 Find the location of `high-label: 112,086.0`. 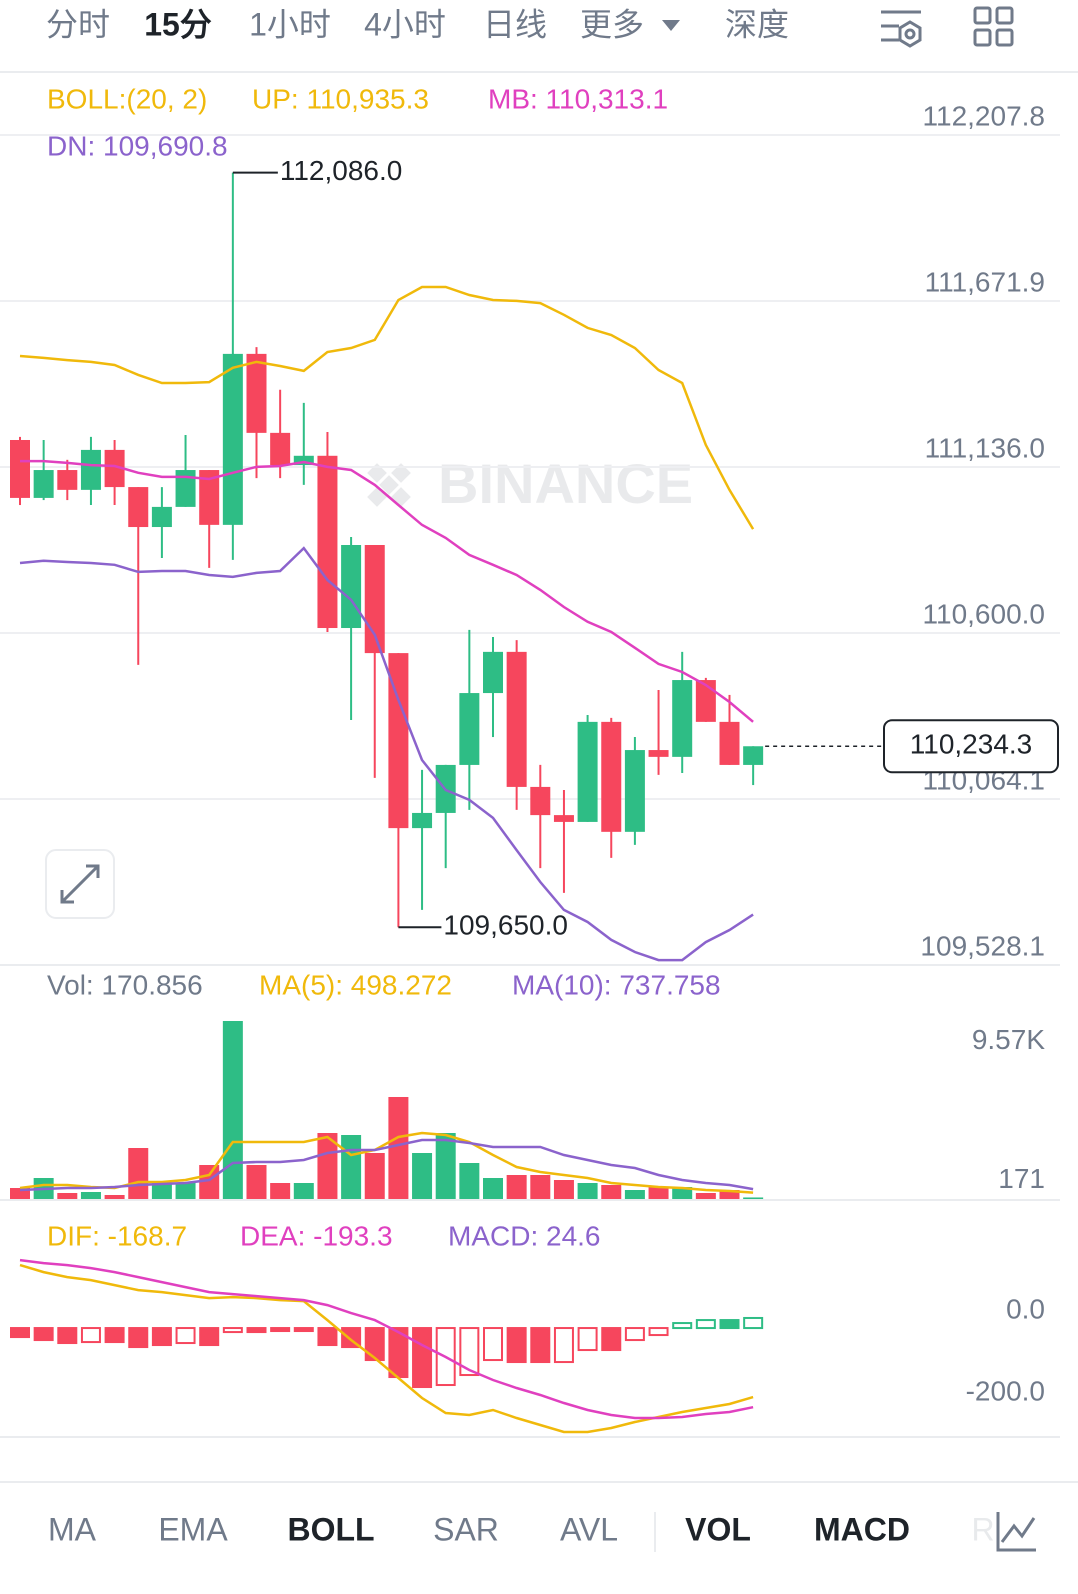

high-label: 112,086.0 is located at coordinates (341, 170).